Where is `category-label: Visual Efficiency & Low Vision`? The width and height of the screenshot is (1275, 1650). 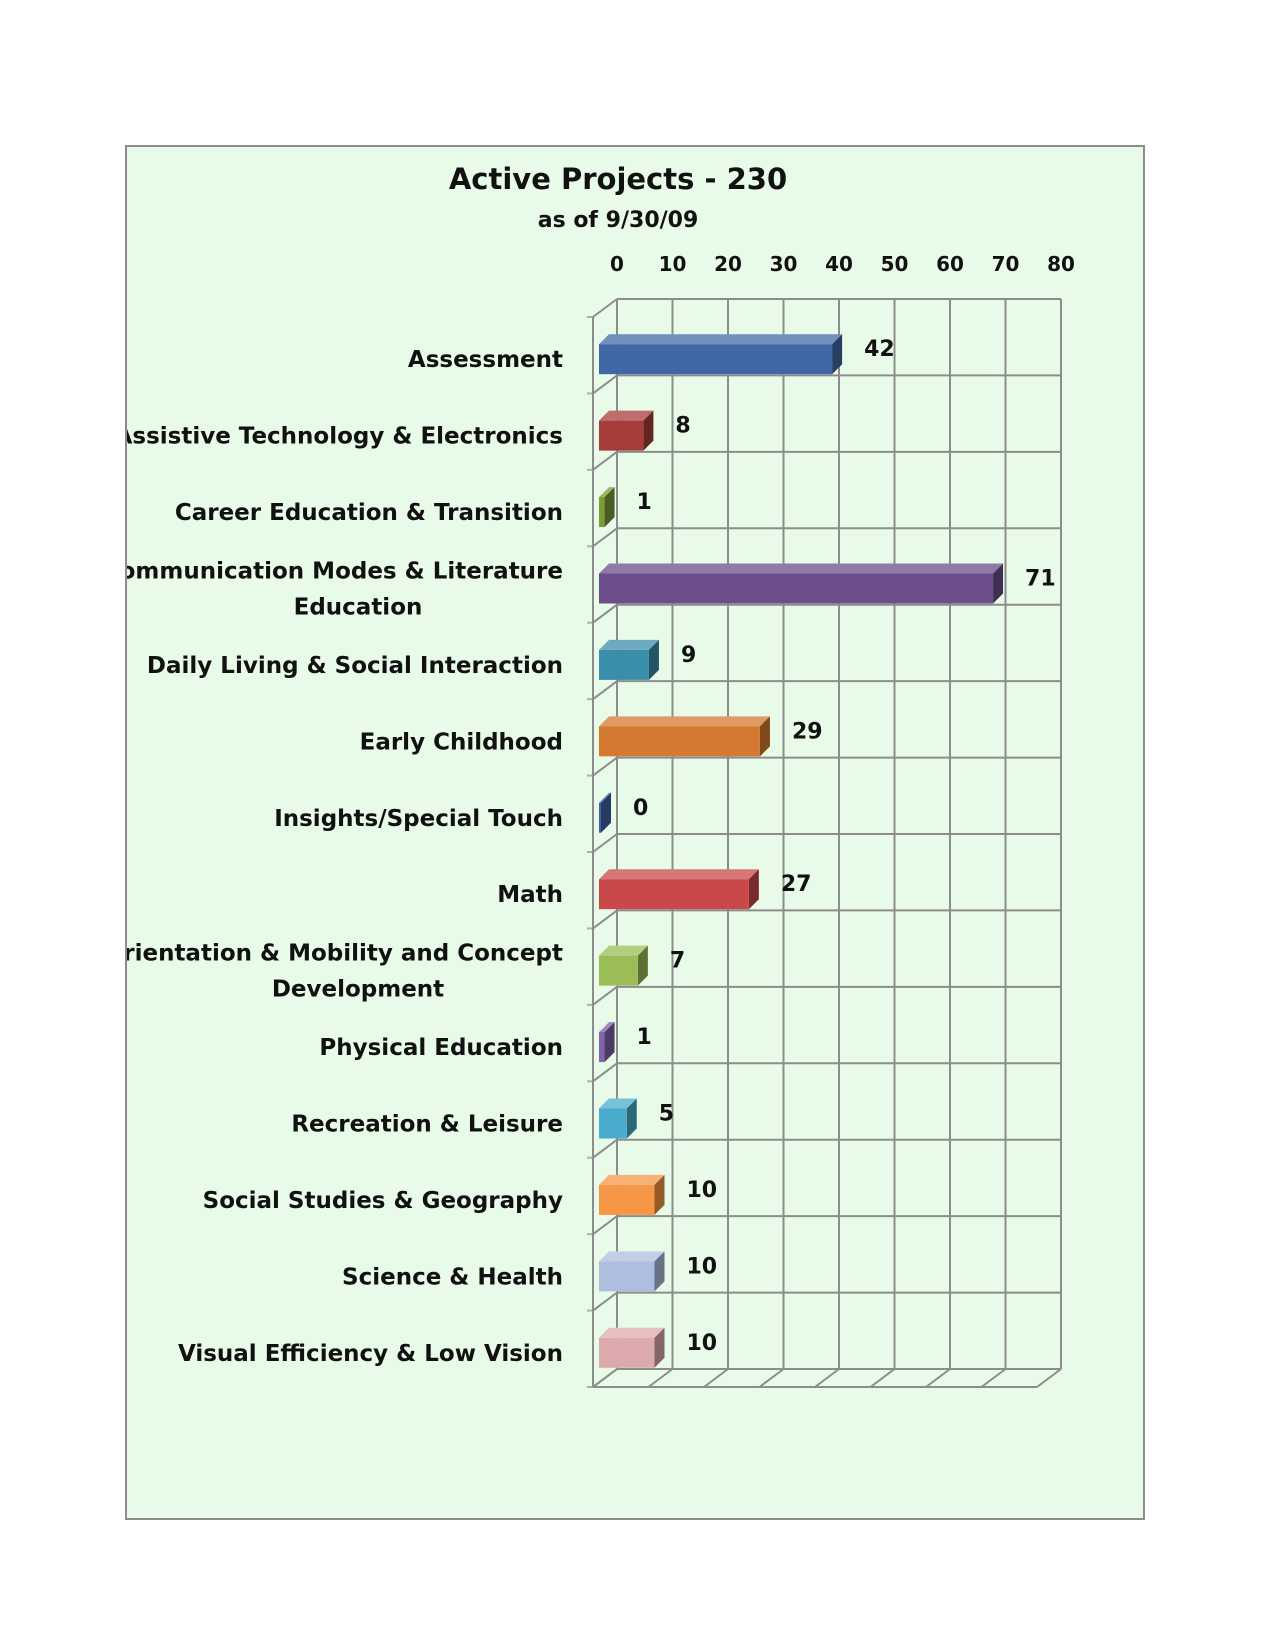 category-label: Visual Efficiency & Low Vision is located at coordinates (370, 1354).